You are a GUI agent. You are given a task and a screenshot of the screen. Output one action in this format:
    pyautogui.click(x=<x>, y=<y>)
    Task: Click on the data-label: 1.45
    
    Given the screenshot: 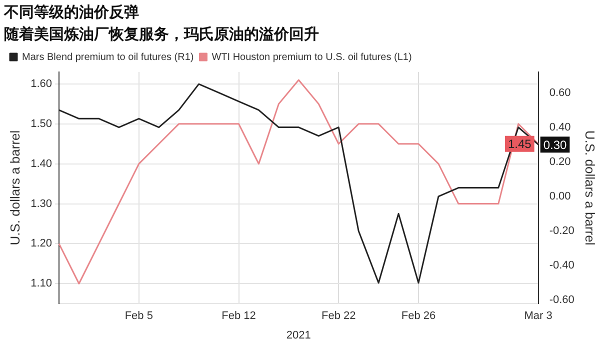 What is the action you would take?
    pyautogui.click(x=520, y=144)
    